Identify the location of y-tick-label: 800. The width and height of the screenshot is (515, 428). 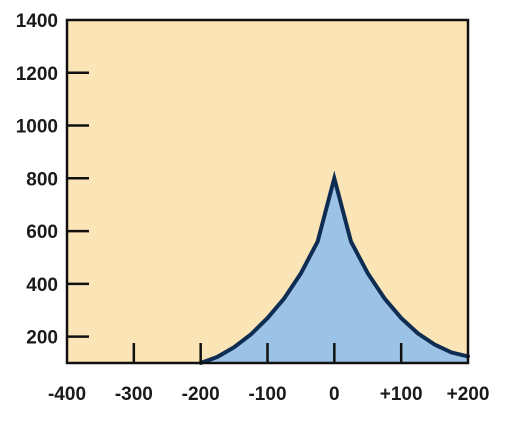
(42, 179).